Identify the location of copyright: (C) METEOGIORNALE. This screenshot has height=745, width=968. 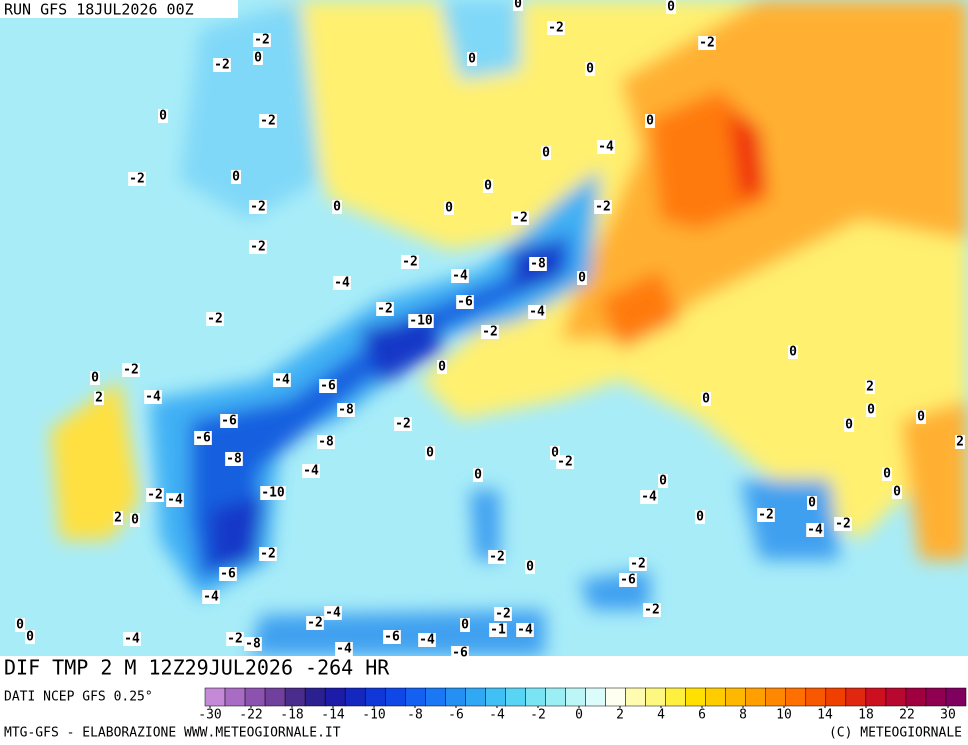
(895, 733).